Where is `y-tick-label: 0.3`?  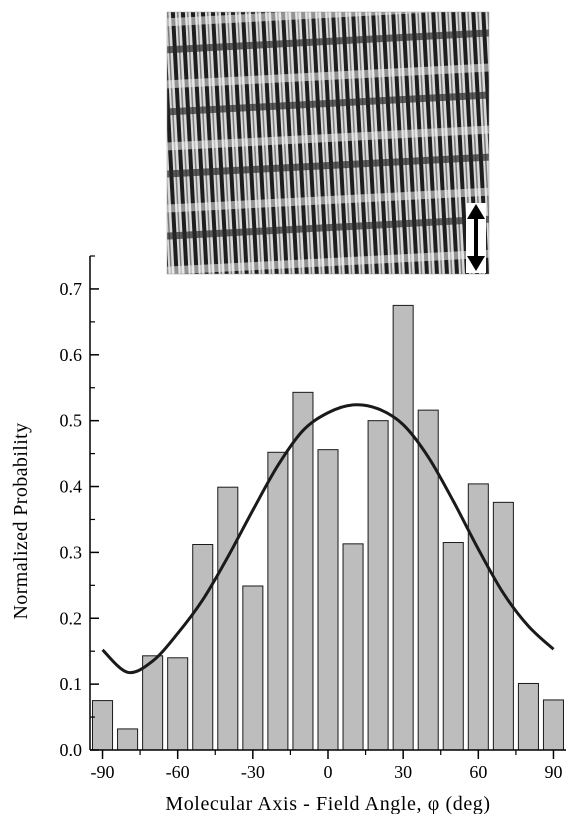
y-tick-label: 0.3 is located at coordinates (71, 552).